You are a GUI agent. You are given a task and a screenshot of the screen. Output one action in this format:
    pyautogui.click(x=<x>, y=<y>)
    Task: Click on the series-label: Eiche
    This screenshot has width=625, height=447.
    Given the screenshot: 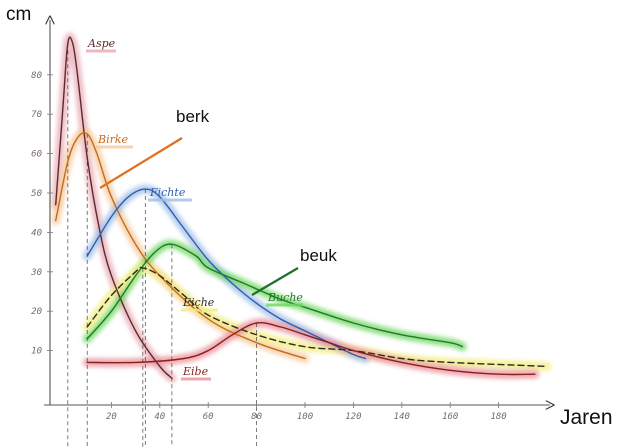 What is the action you would take?
    pyautogui.click(x=198, y=302)
    